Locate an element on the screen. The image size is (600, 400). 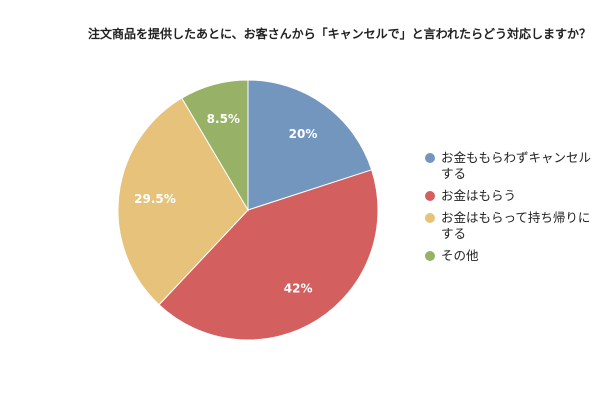
legend-item: お金はもらって持ち帰りにする is located at coordinates (511, 226).